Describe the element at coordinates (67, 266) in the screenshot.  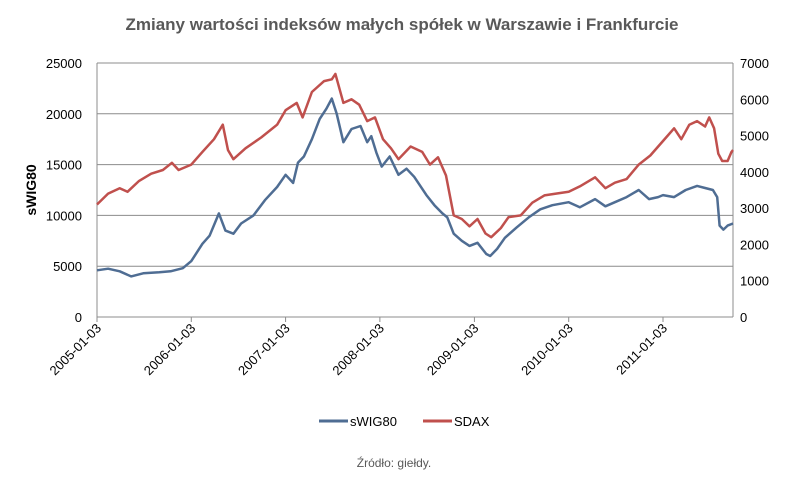
I see `y-left-tick-label: 5000` at that location.